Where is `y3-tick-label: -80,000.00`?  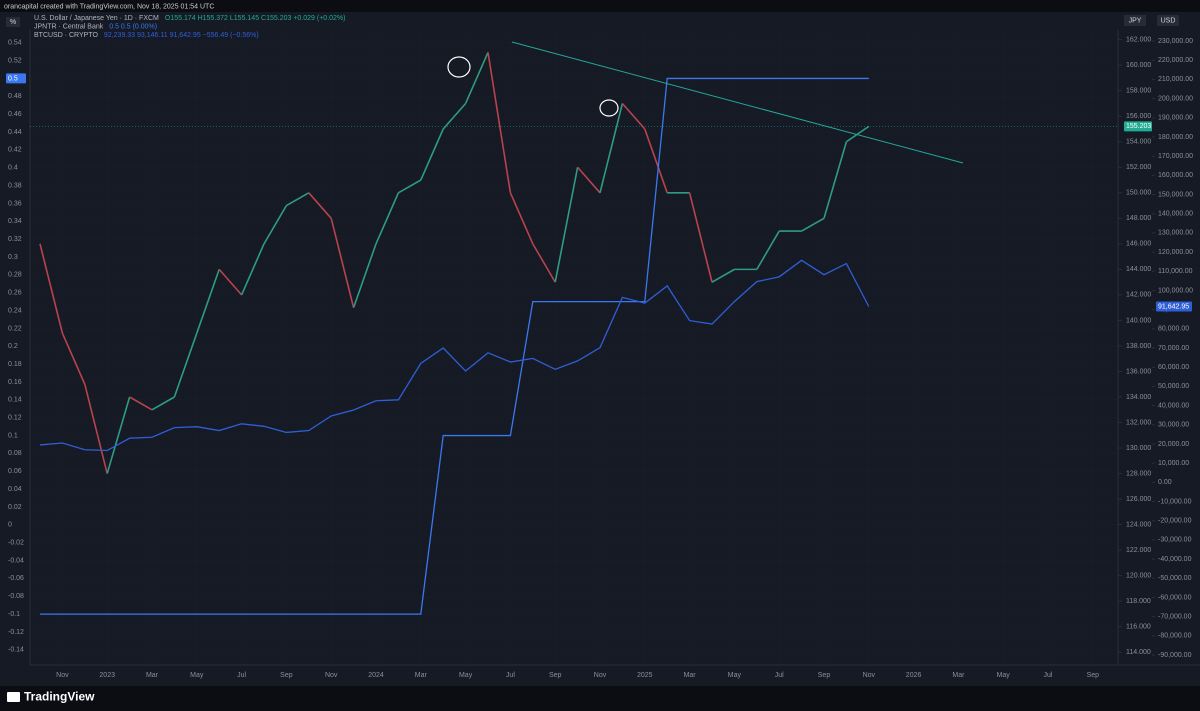 y3-tick-label: -80,000.00 is located at coordinates (1175, 636).